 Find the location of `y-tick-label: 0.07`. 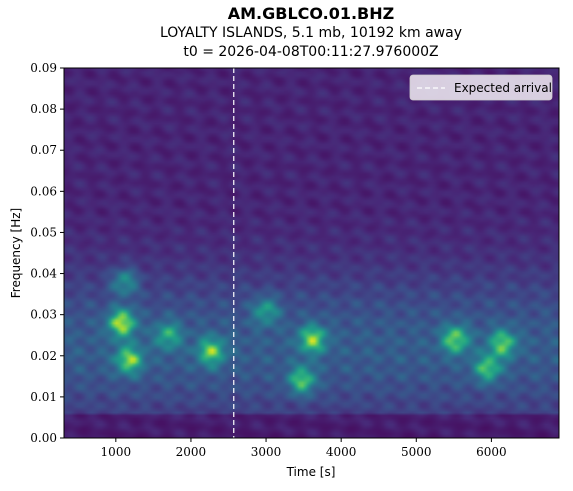

y-tick-label: 0.07 is located at coordinates (43, 150).